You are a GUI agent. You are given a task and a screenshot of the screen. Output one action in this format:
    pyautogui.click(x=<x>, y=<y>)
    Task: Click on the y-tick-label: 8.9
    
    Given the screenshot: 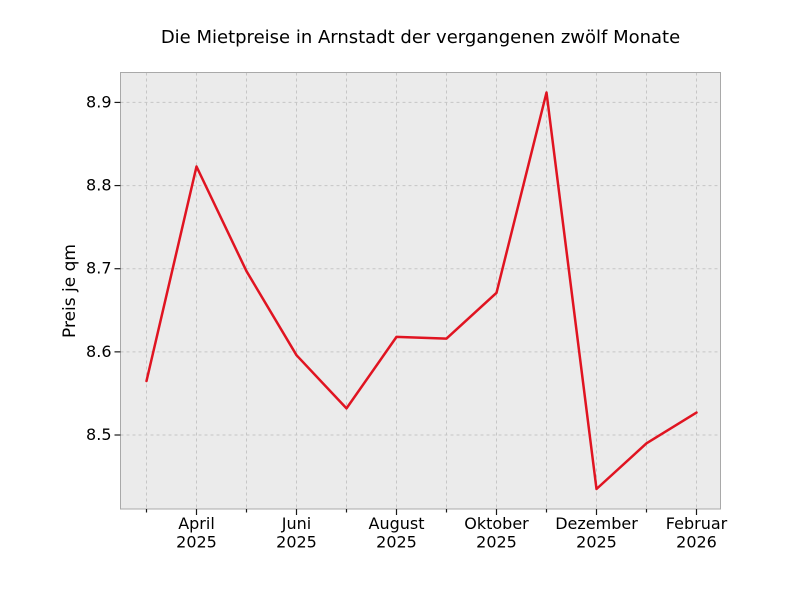 What is the action you would take?
    pyautogui.click(x=98, y=101)
    